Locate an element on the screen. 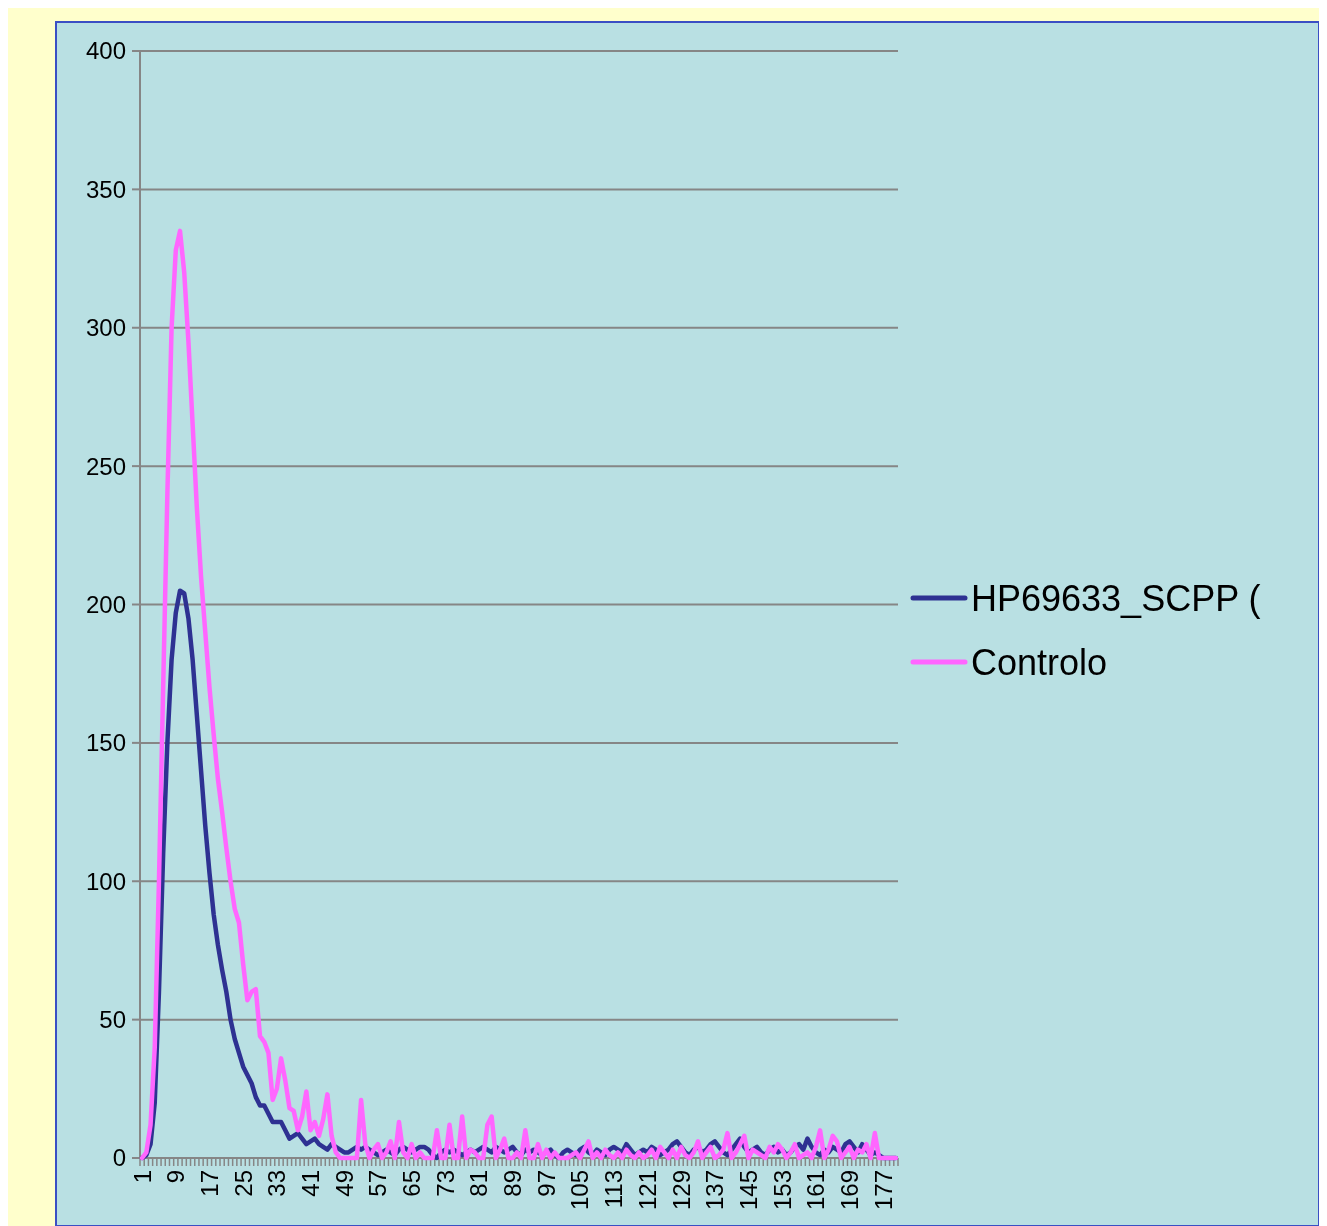 The height and width of the screenshot is (1226, 1327). x-tick-label: 145 is located at coordinates (748, 1190).